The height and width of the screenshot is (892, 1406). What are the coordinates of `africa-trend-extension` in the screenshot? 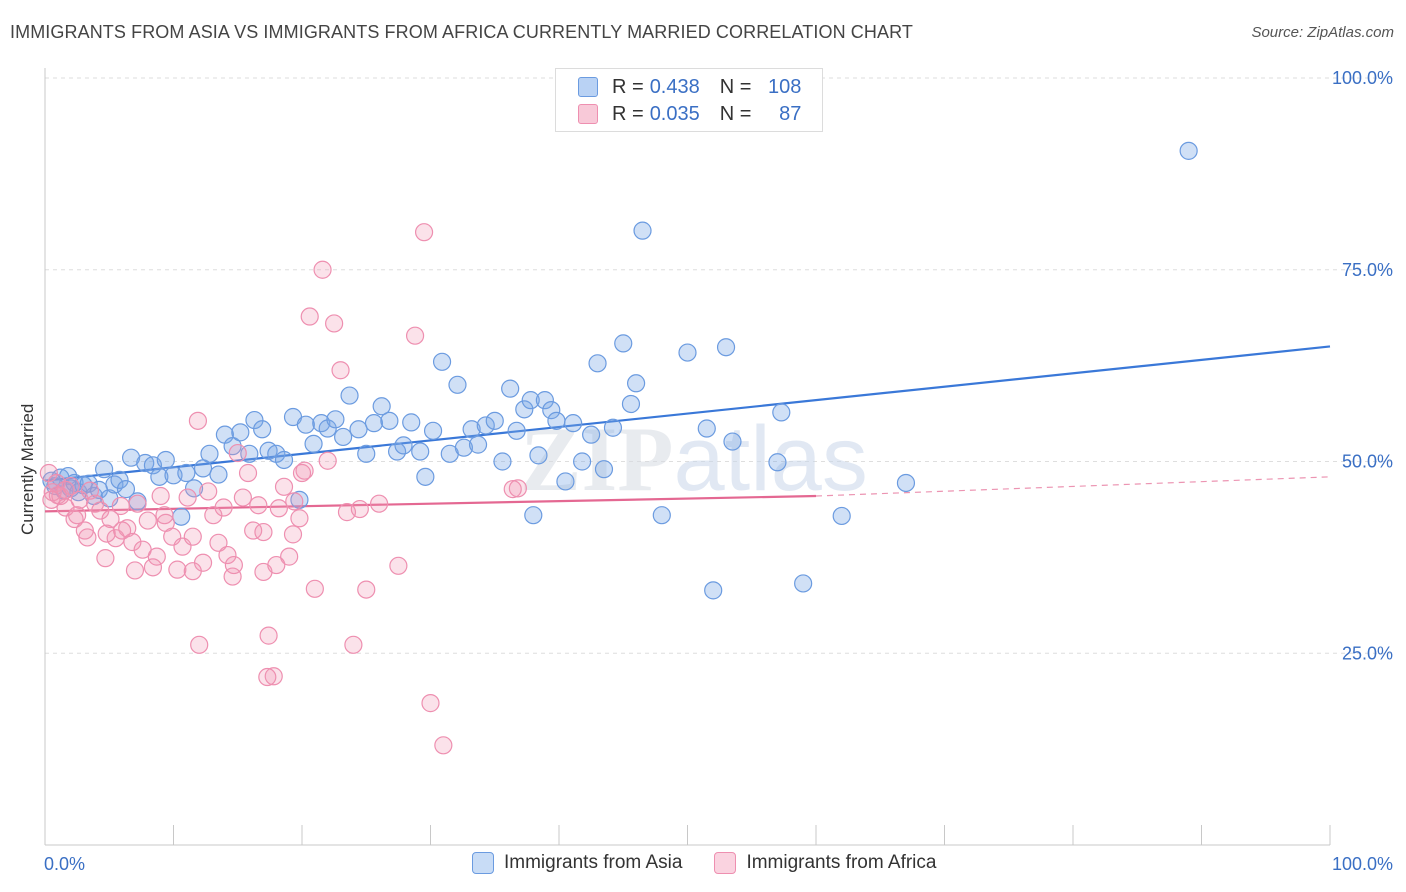 It's located at (1073, 486).